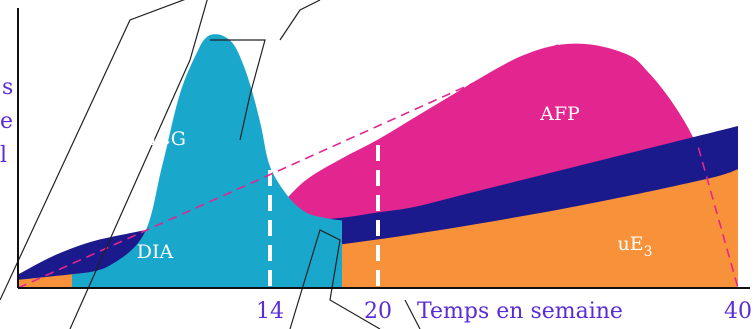 This screenshot has height=329, width=755. I want to click on series-label-afp: AFP, so click(559, 114).